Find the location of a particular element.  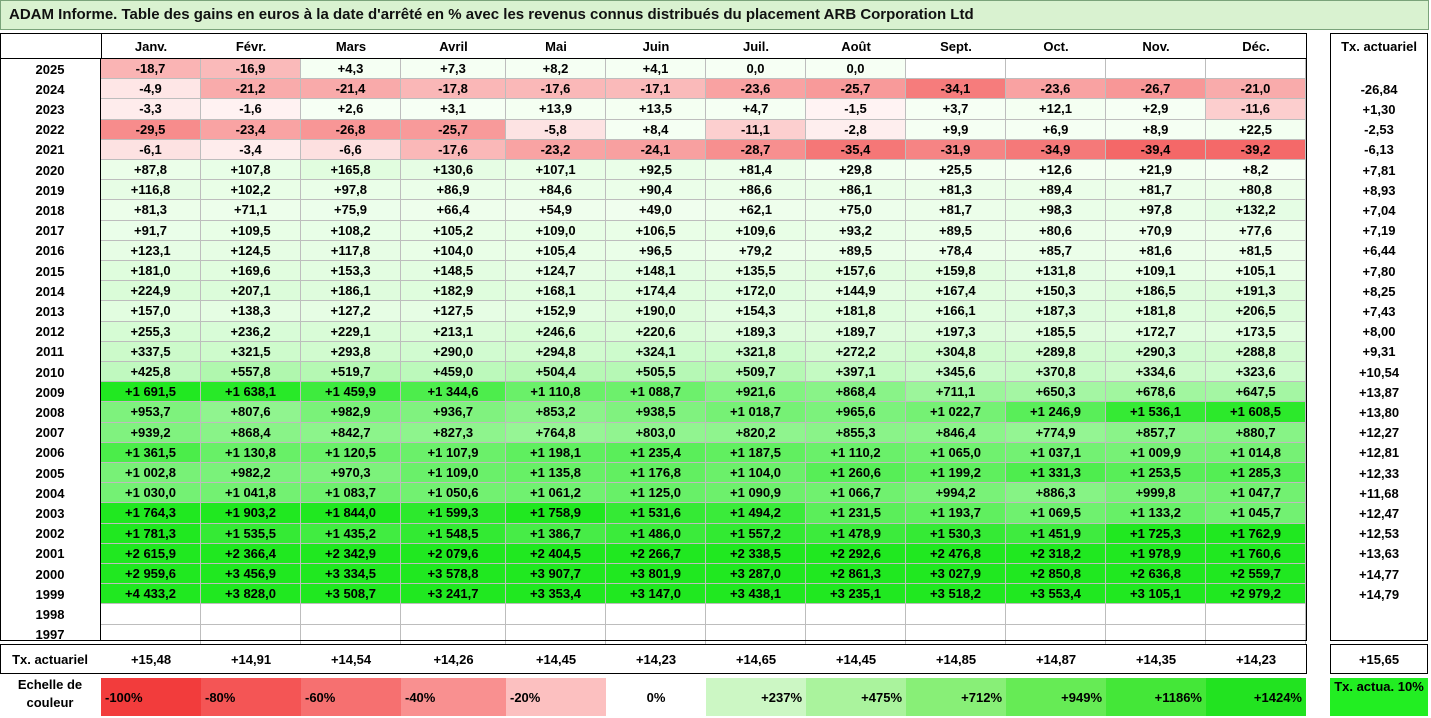

table-cell: +1 022,7 is located at coordinates (956, 412).